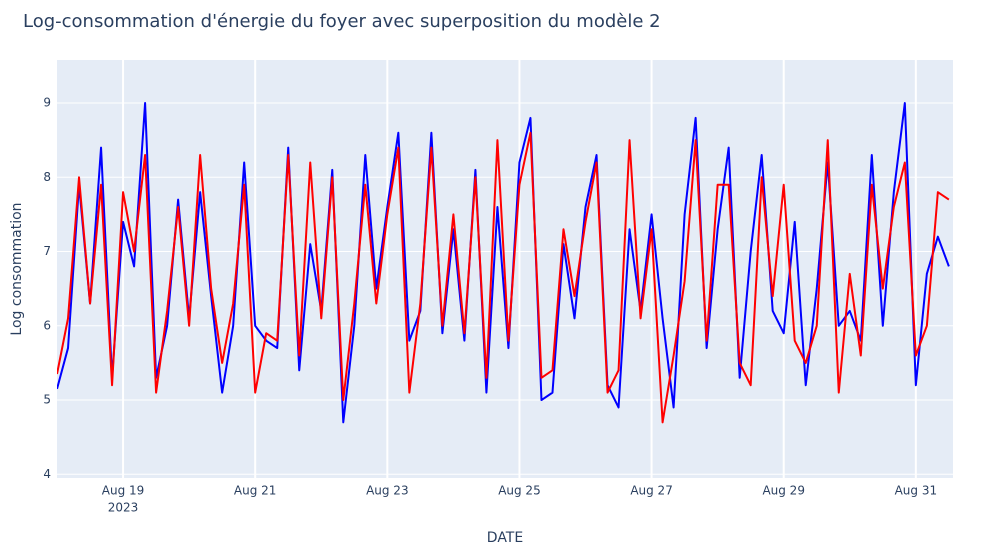  Describe the element at coordinates (47, 177) in the screenshot. I see `y-tick-label: 8` at that location.